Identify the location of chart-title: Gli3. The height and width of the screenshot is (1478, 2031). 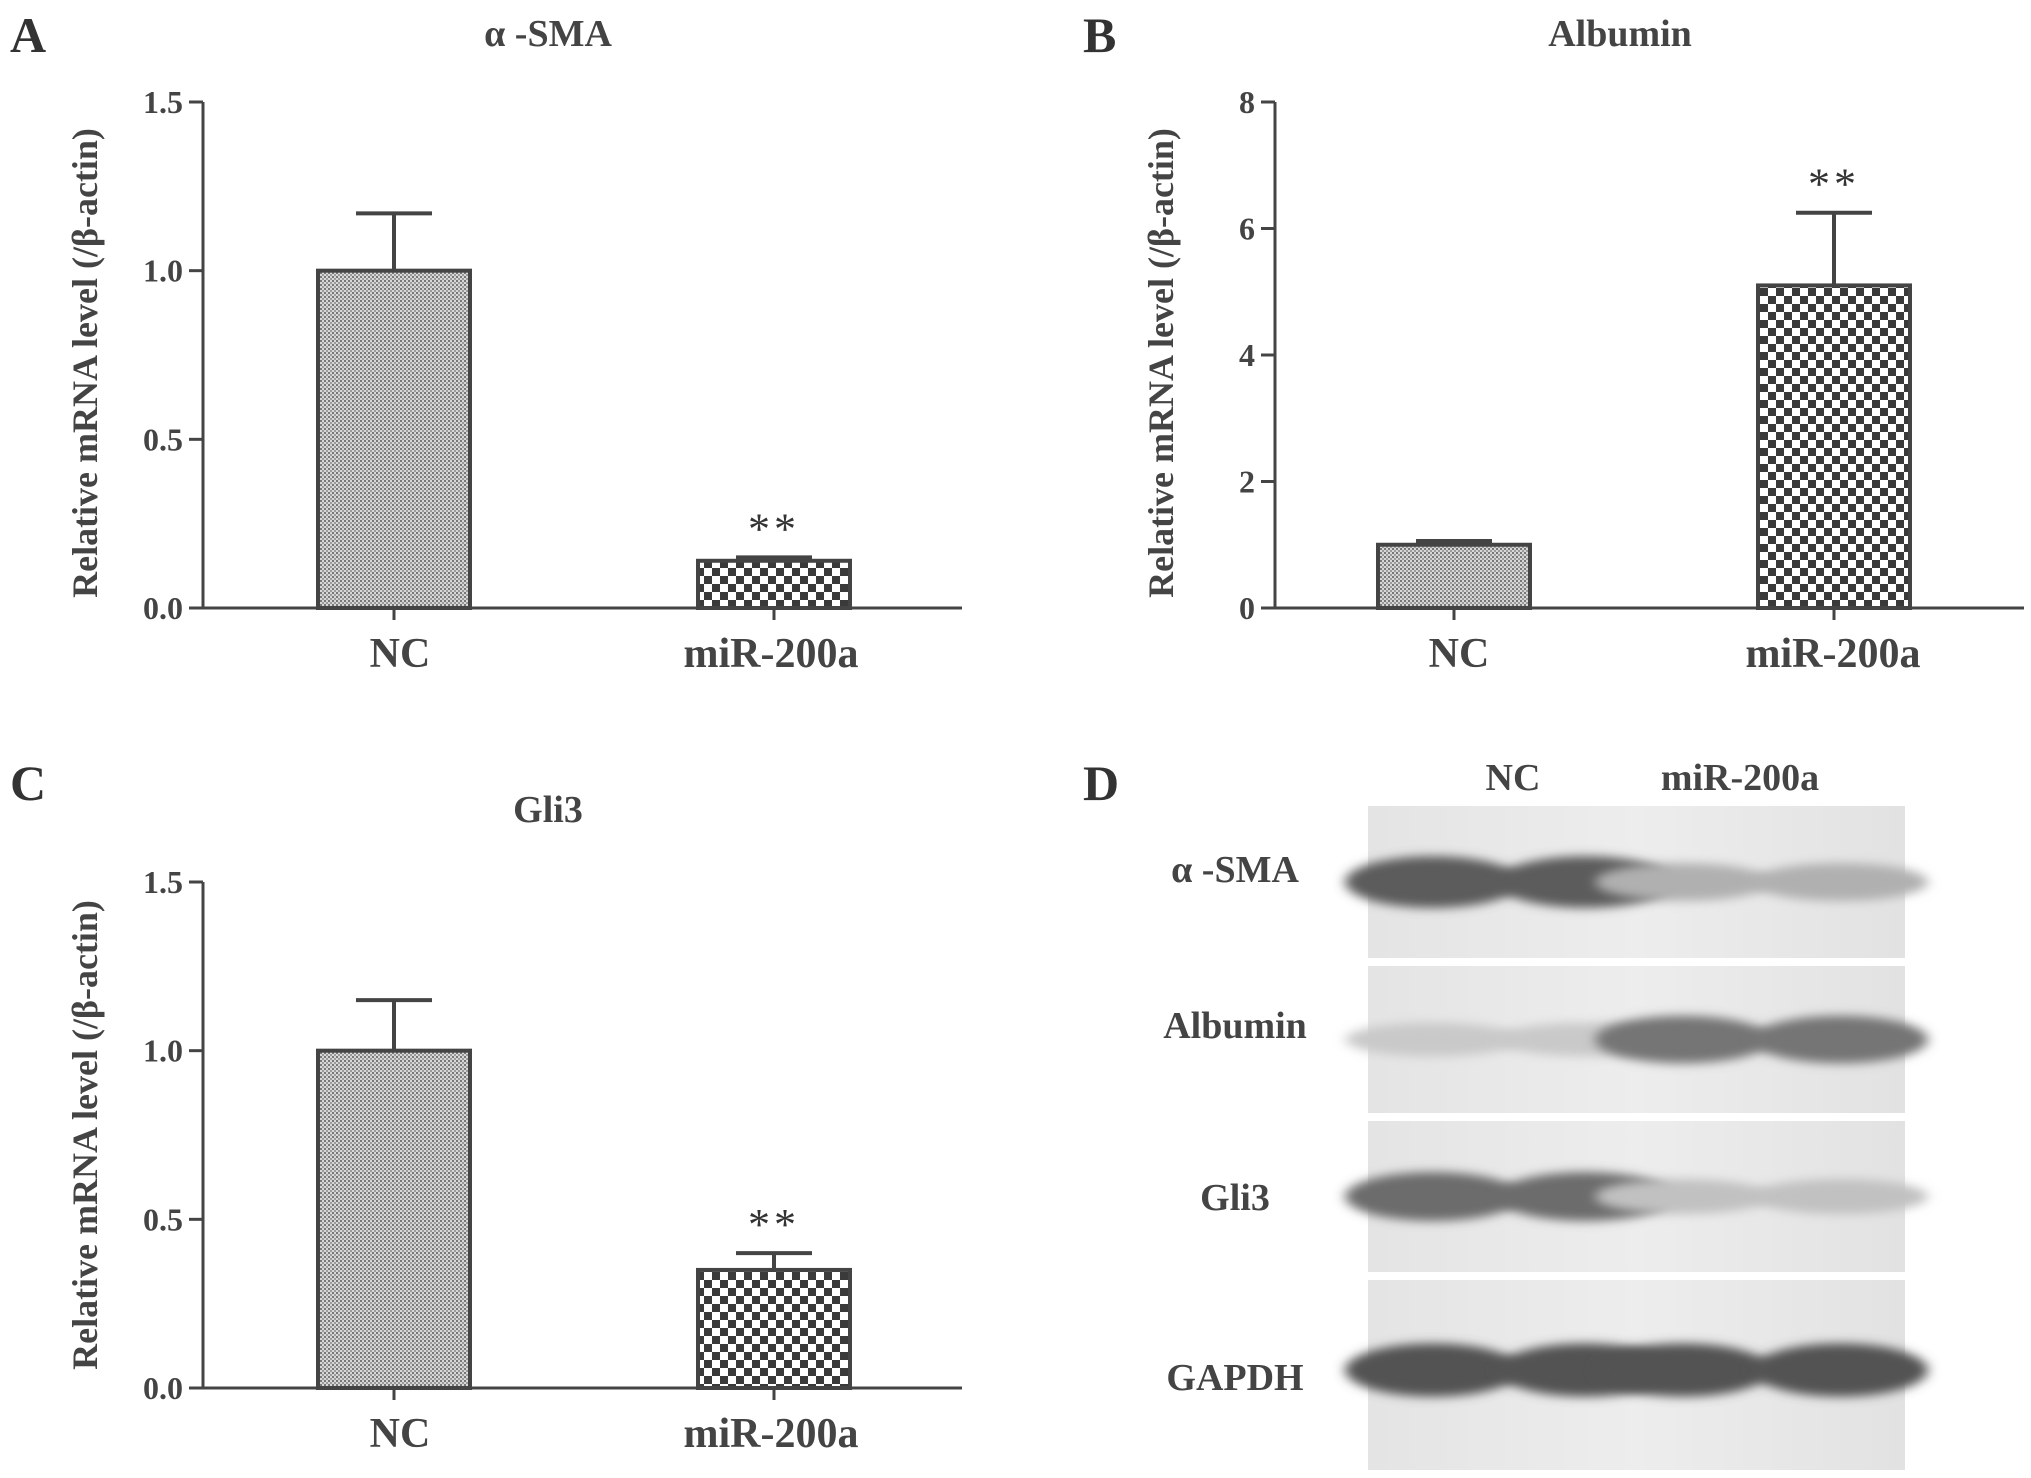
(548, 810).